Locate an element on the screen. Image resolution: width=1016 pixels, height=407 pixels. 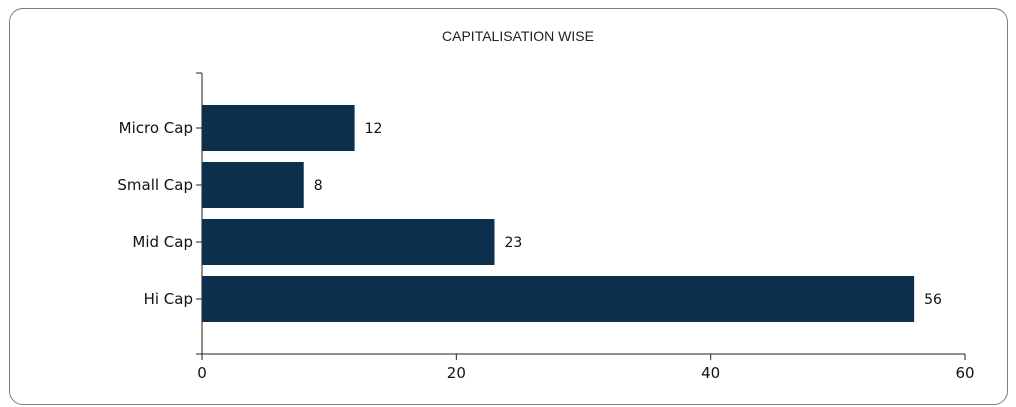
chart-title: CAPITALISATION WISE is located at coordinates (518, 36).